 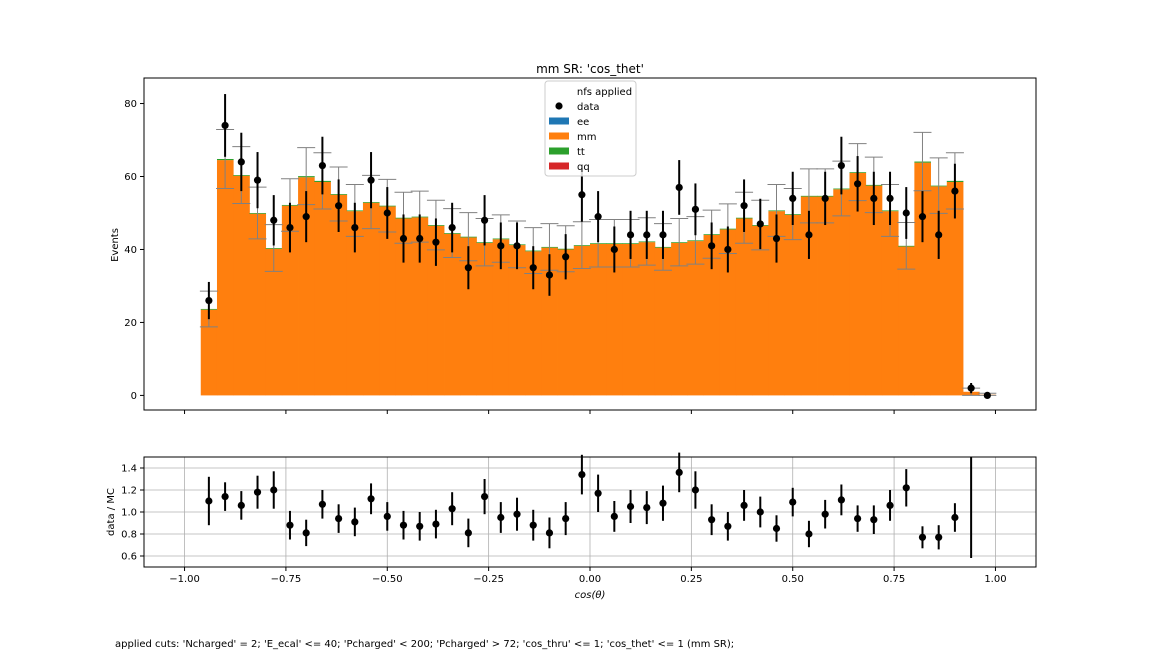 I want to click on legend-label: ee, so click(x=583, y=122).